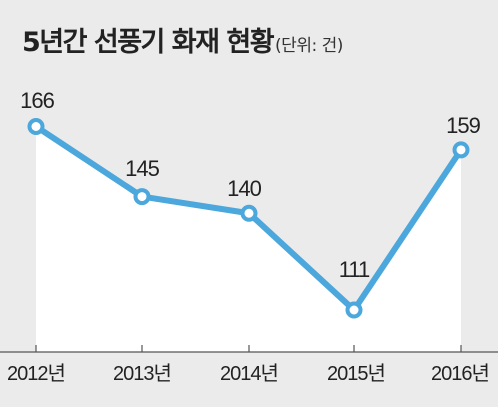  Describe the element at coordinates (354, 269) in the screenshot. I see `data-label: 111` at that location.